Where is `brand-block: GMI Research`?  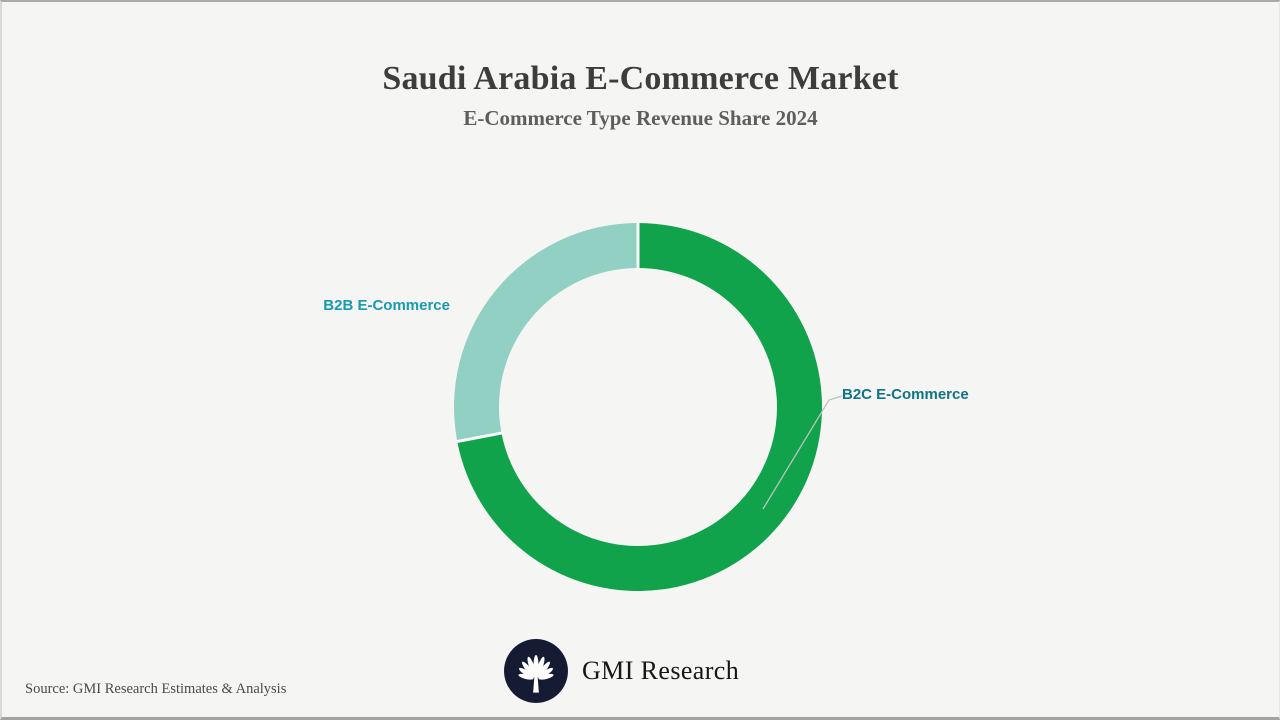
brand-block: GMI Research is located at coordinates (621, 671).